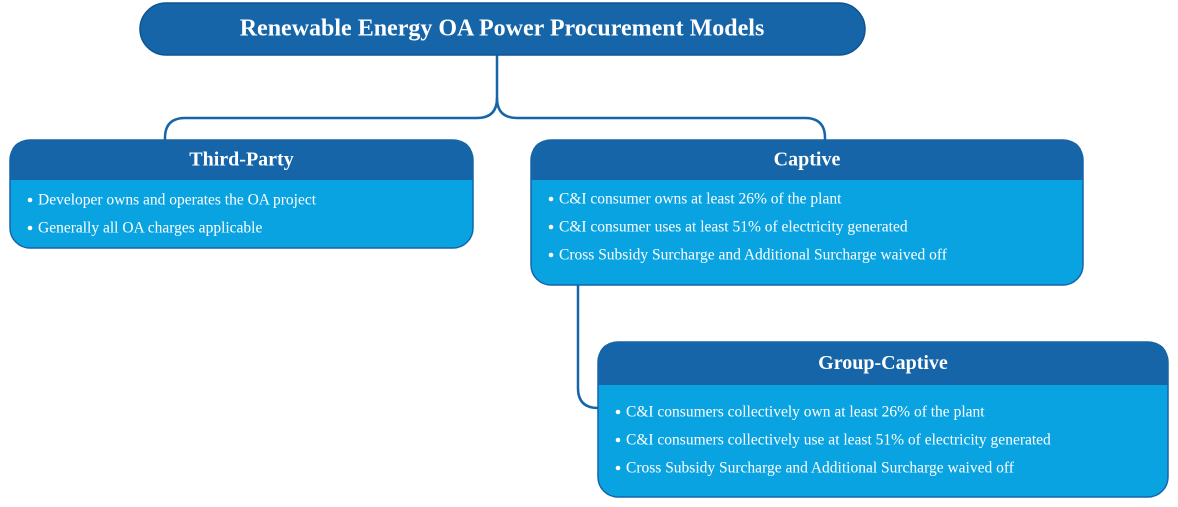 Image resolution: width=1178 pixels, height=507 pixels. I want to click on root-node, so click(502, 29).